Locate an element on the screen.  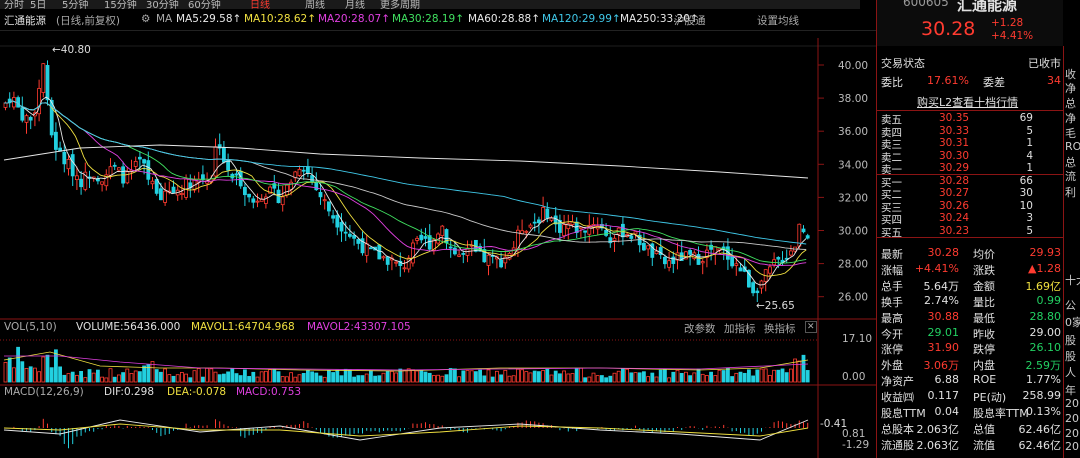
period-tab: 月线 is located at coordinates (355, 4).